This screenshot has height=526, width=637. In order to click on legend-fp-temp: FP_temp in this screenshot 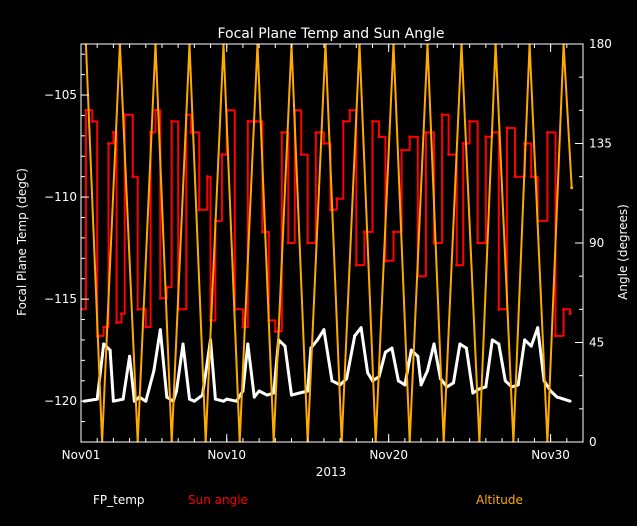, I will do `click(119, 500)`.